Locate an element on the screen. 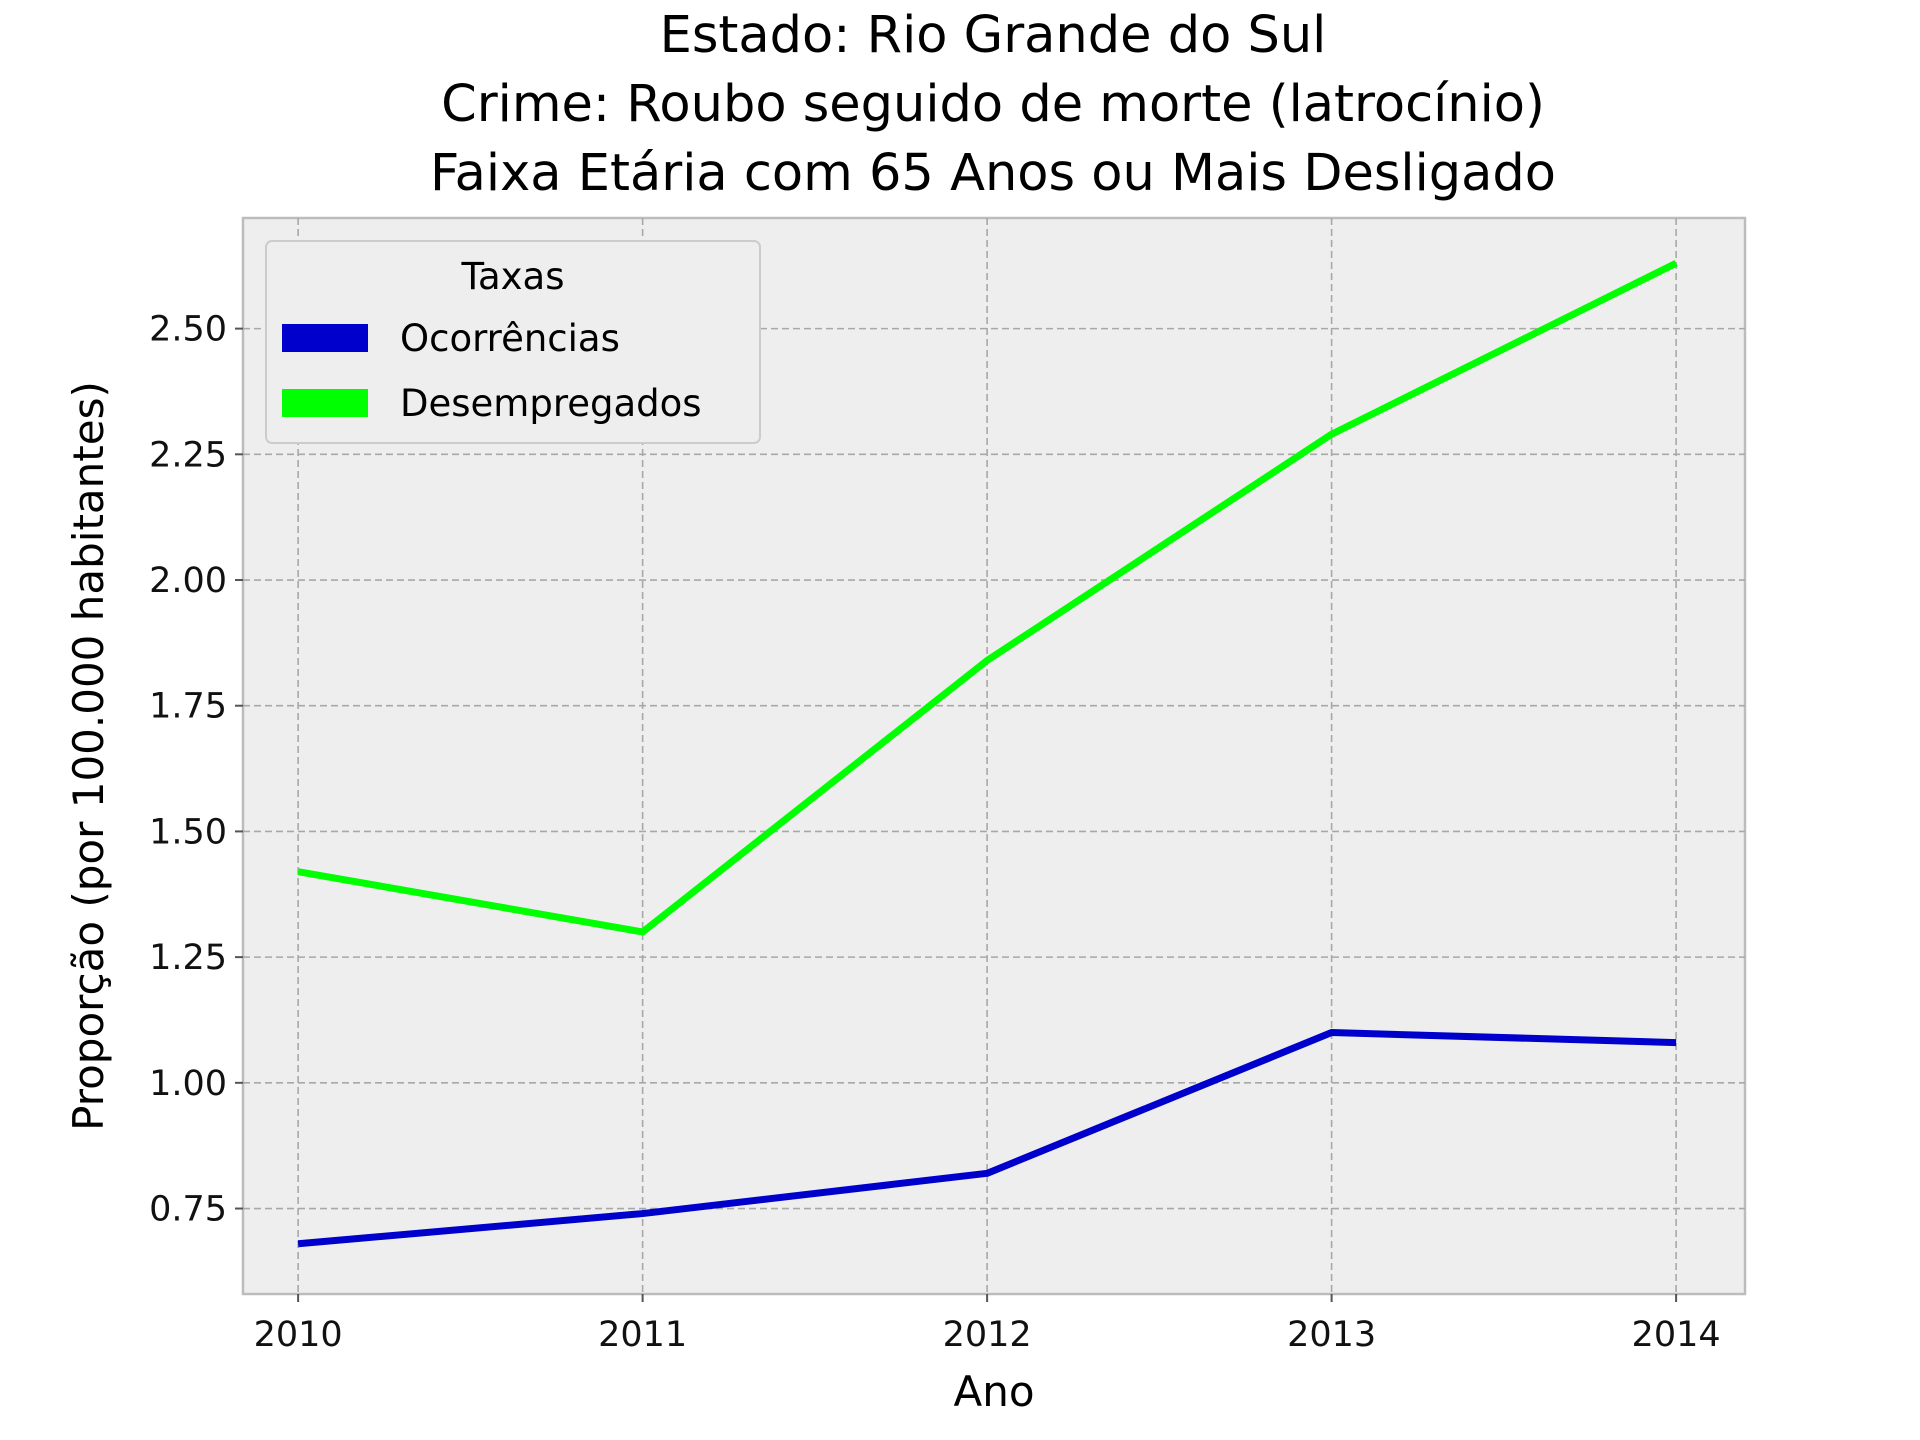 This screenshot has height=1440, width=1920. legend-label-ocorrencias: Ocorrências is located at coordinates (510, 338).